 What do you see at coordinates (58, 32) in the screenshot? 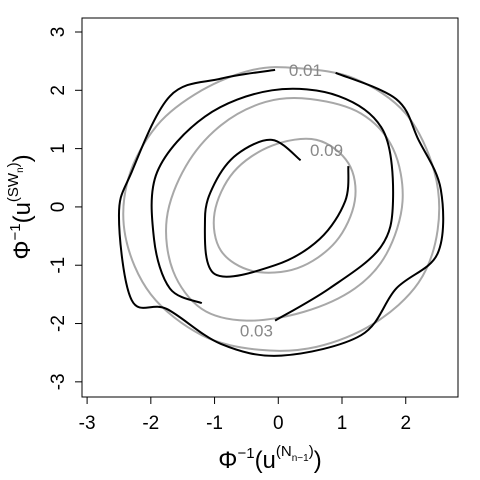
I see `y-tick-label: 3` at bounding box center [58, 32].